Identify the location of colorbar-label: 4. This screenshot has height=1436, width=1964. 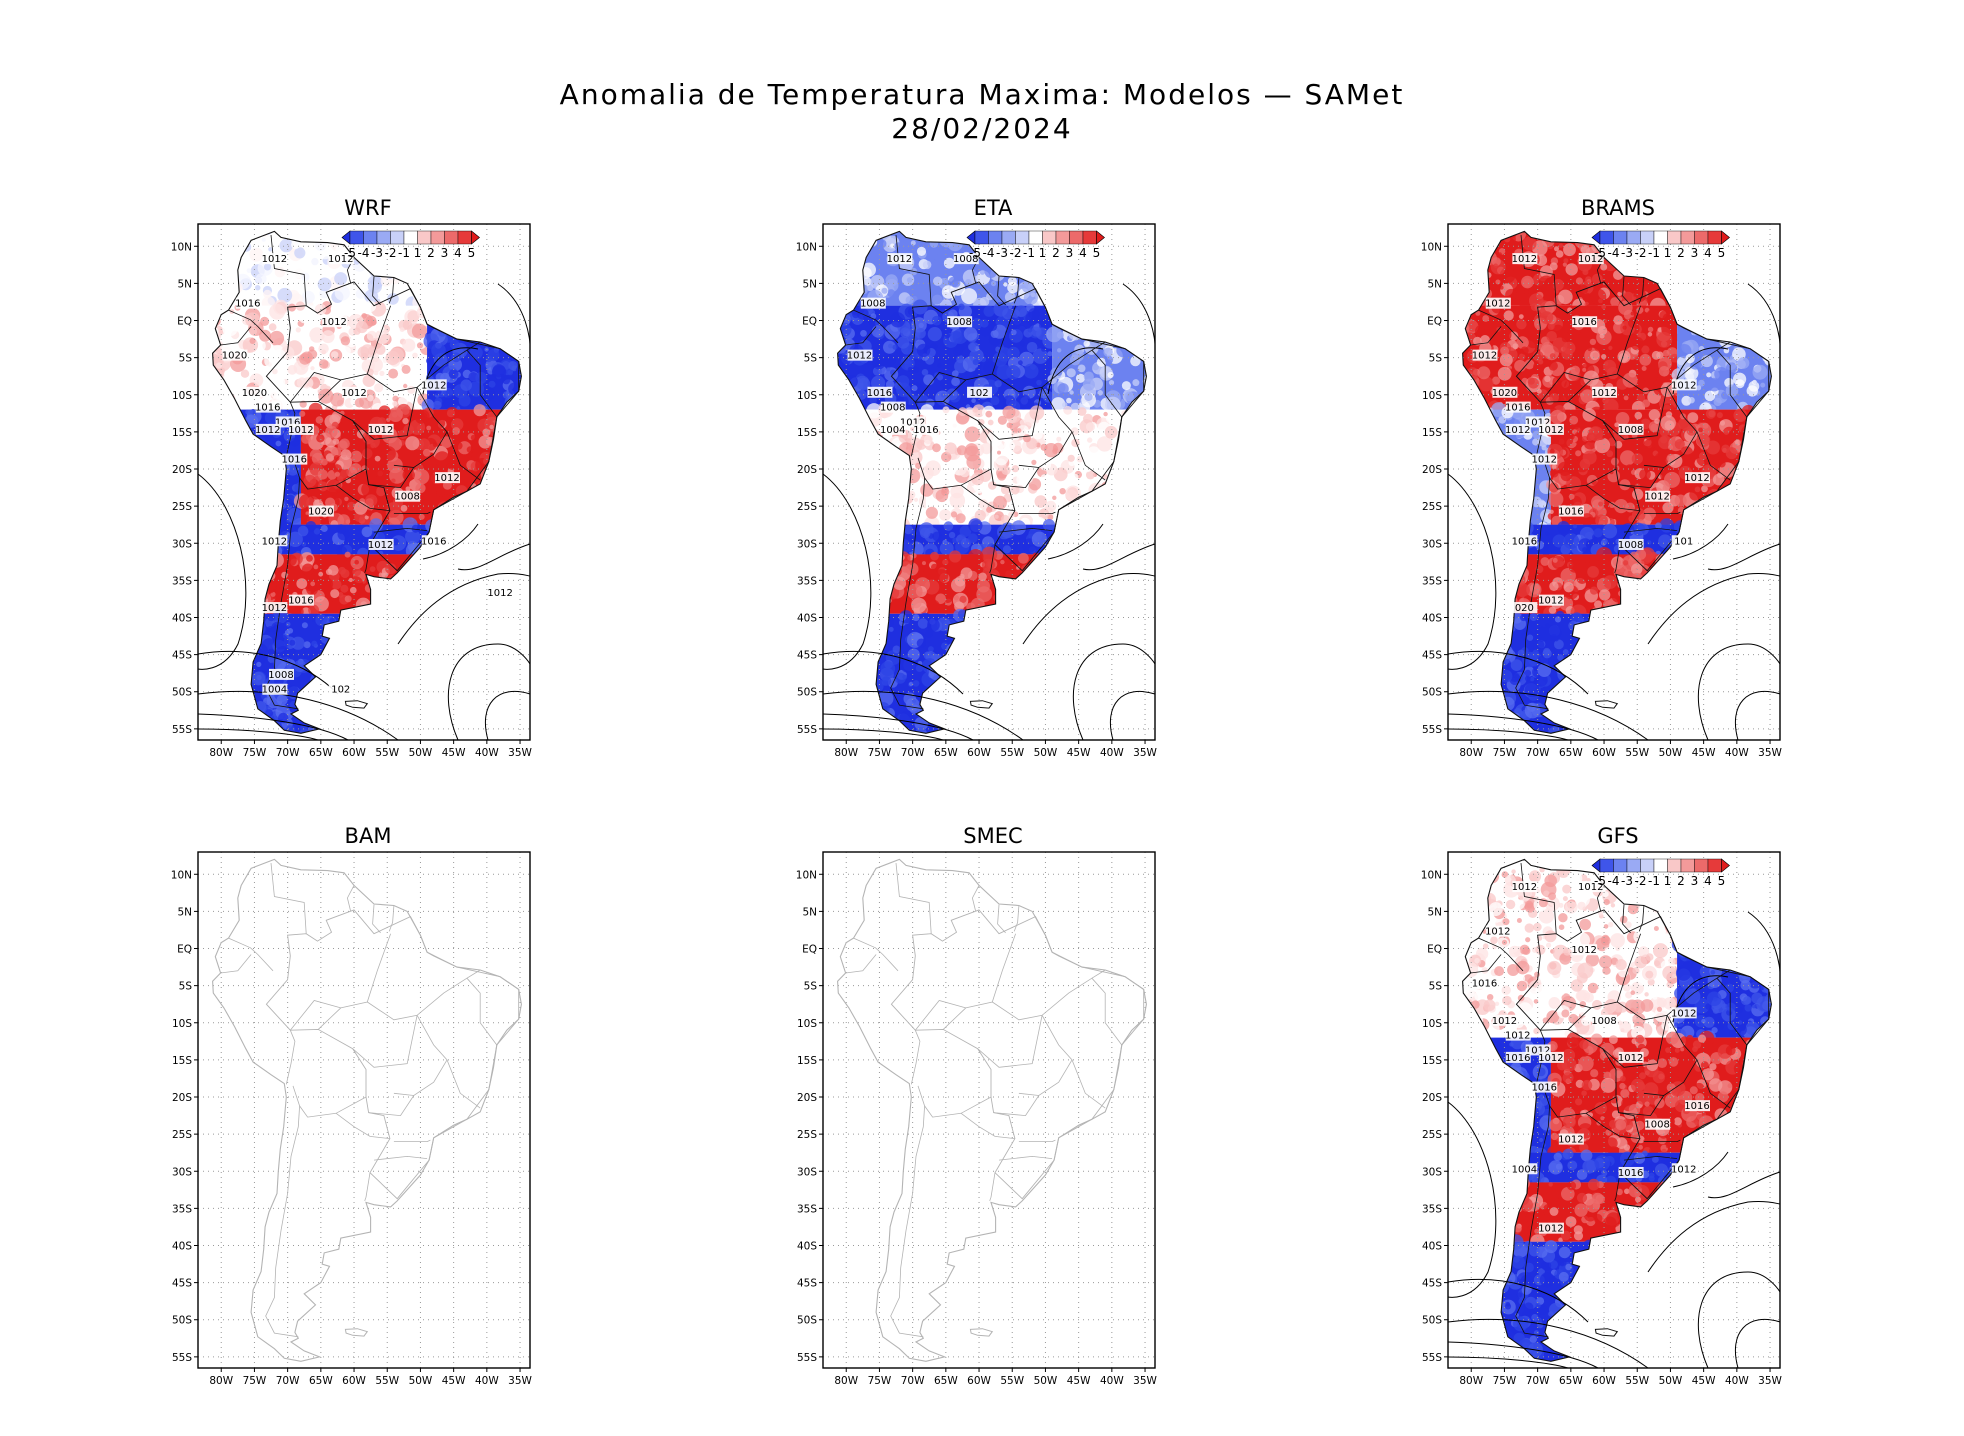
(1708, 253).